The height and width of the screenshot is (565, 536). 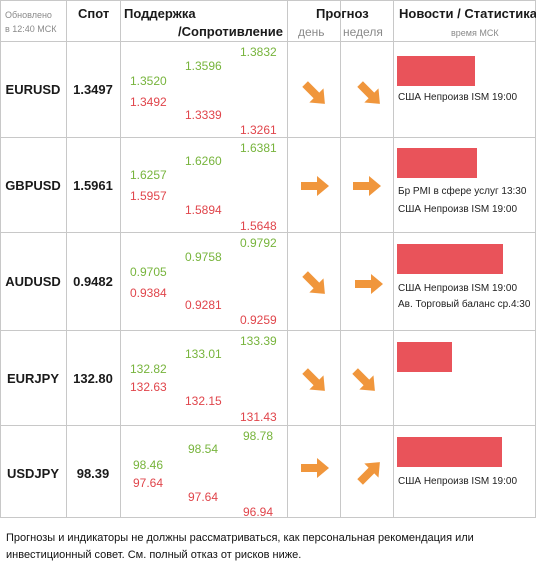 What do you see at coordinates (31, 29) in the screenshot?
I see `updated-time: в 12:40 МСК` at bounding box center [31, 29].